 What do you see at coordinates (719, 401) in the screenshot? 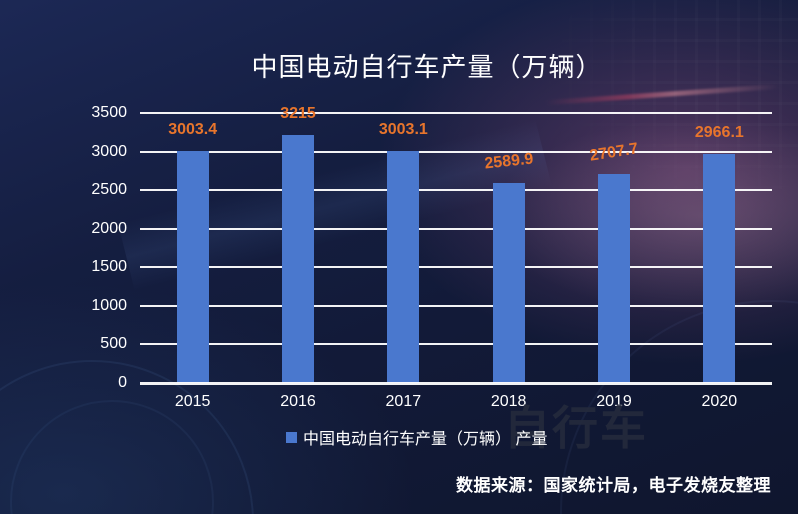
I see `x-axis-tick-label: 2020` at bounding box center [719, 401].